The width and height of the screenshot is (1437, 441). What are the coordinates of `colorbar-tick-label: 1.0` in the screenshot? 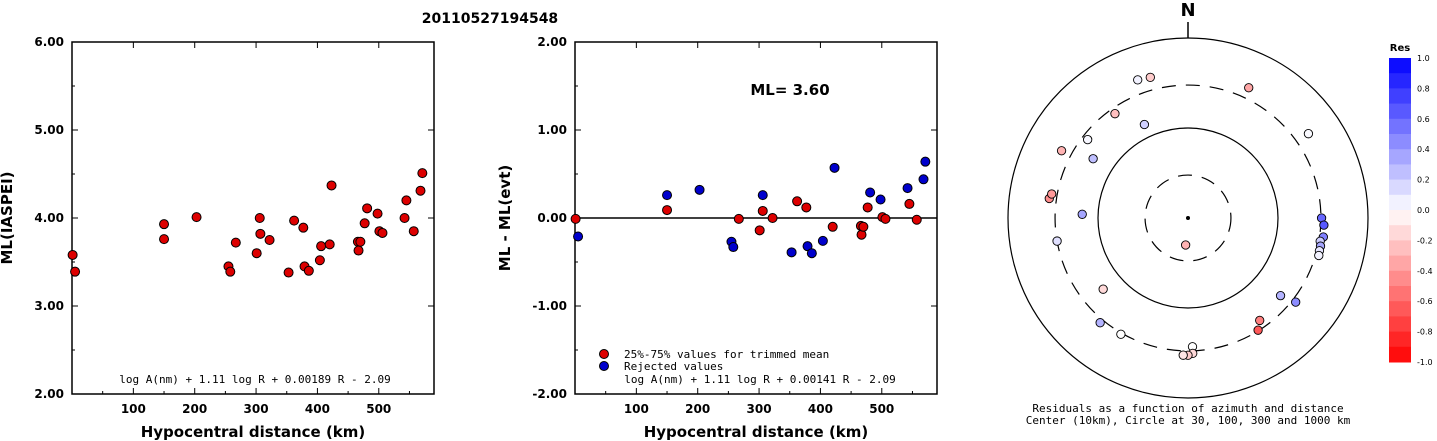 It's located at (1423, 58).